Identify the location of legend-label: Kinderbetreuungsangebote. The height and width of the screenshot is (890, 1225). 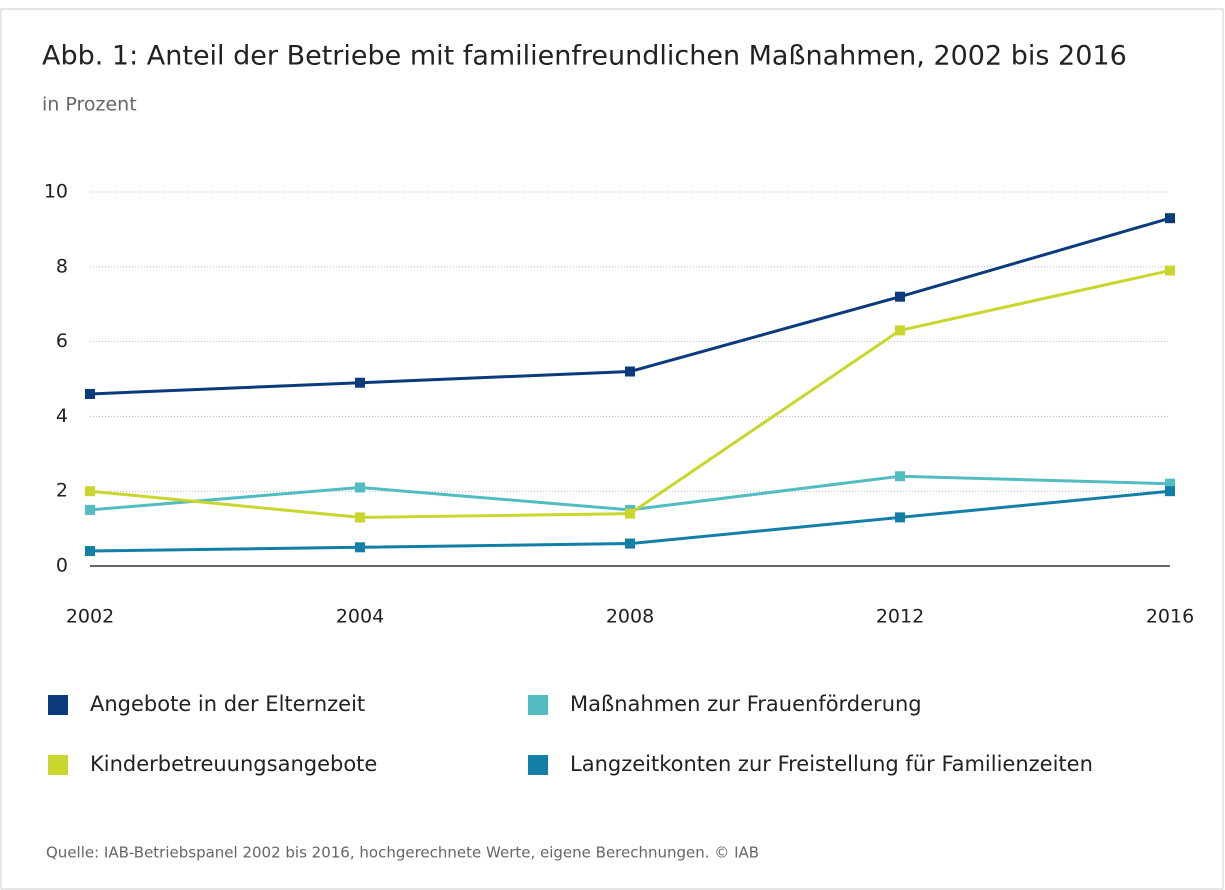
(233, 764).